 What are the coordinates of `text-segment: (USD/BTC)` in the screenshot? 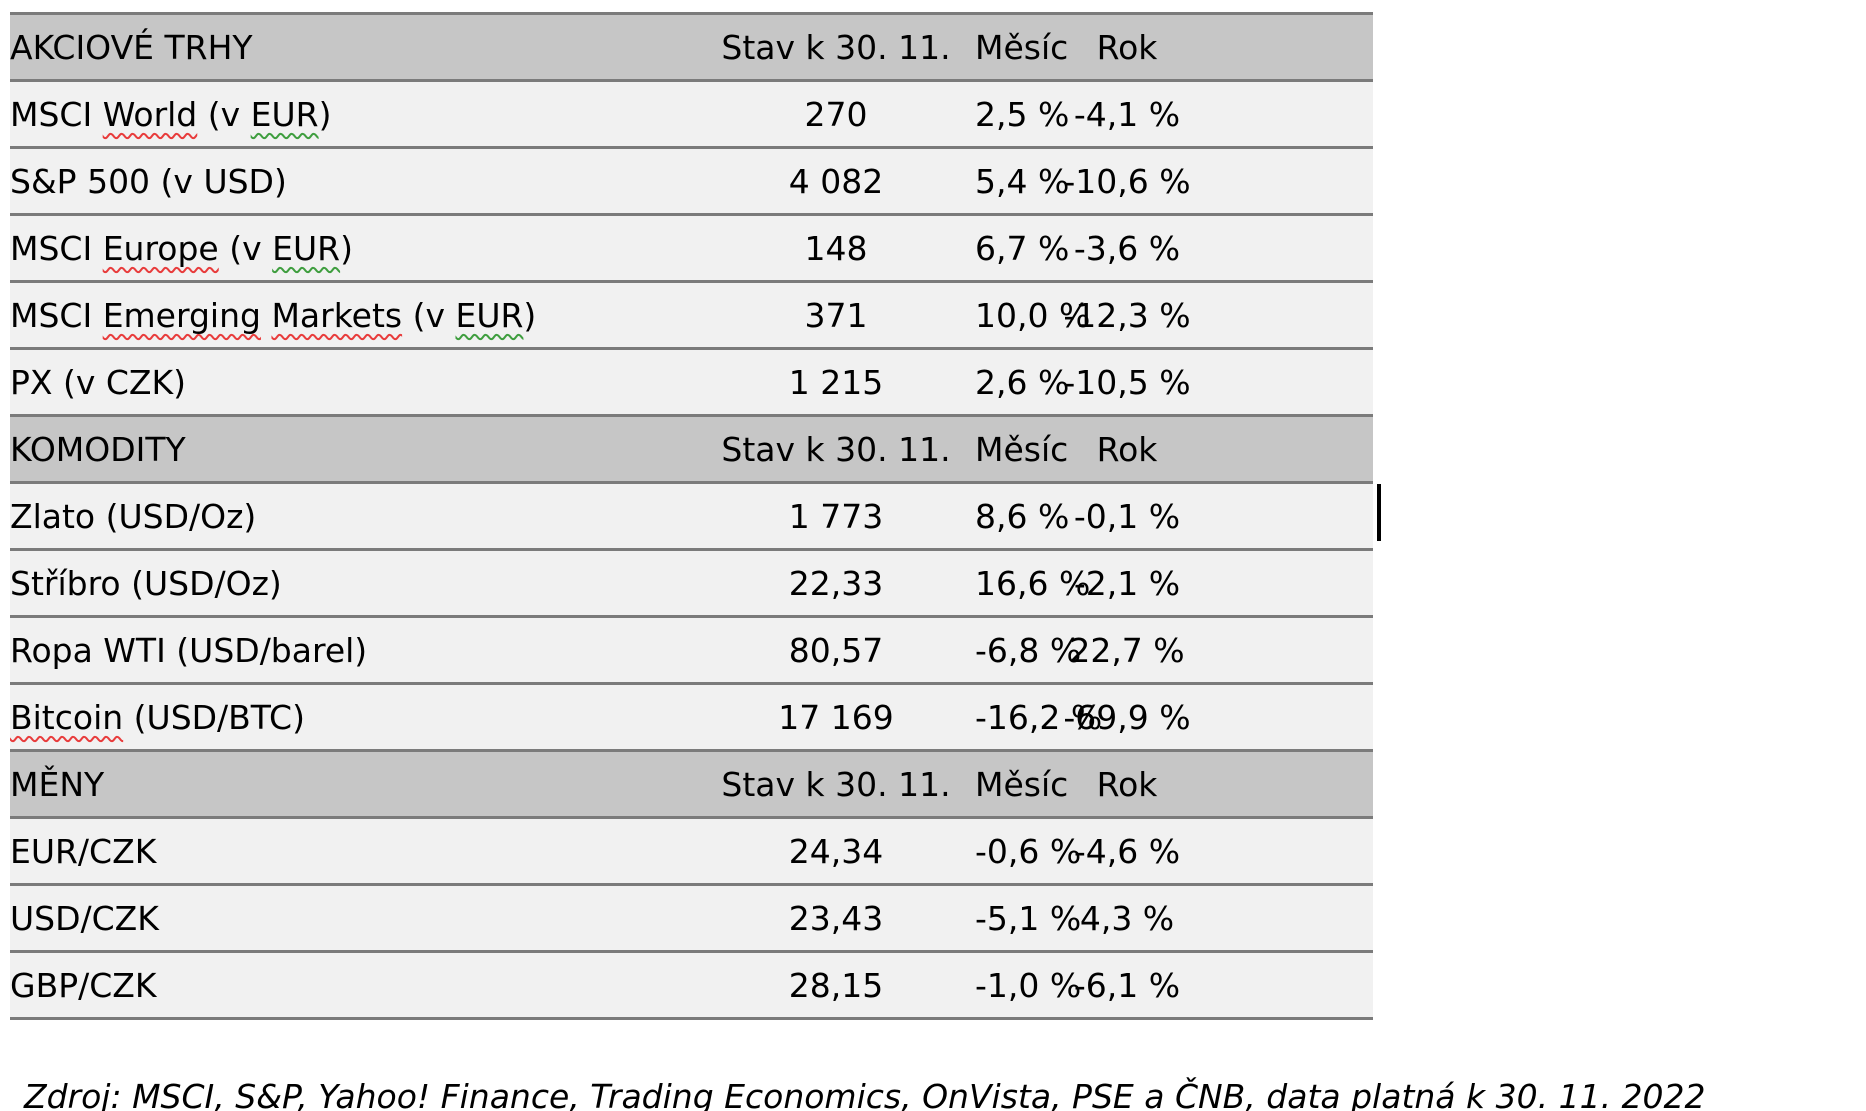 It's located at (214, 717).